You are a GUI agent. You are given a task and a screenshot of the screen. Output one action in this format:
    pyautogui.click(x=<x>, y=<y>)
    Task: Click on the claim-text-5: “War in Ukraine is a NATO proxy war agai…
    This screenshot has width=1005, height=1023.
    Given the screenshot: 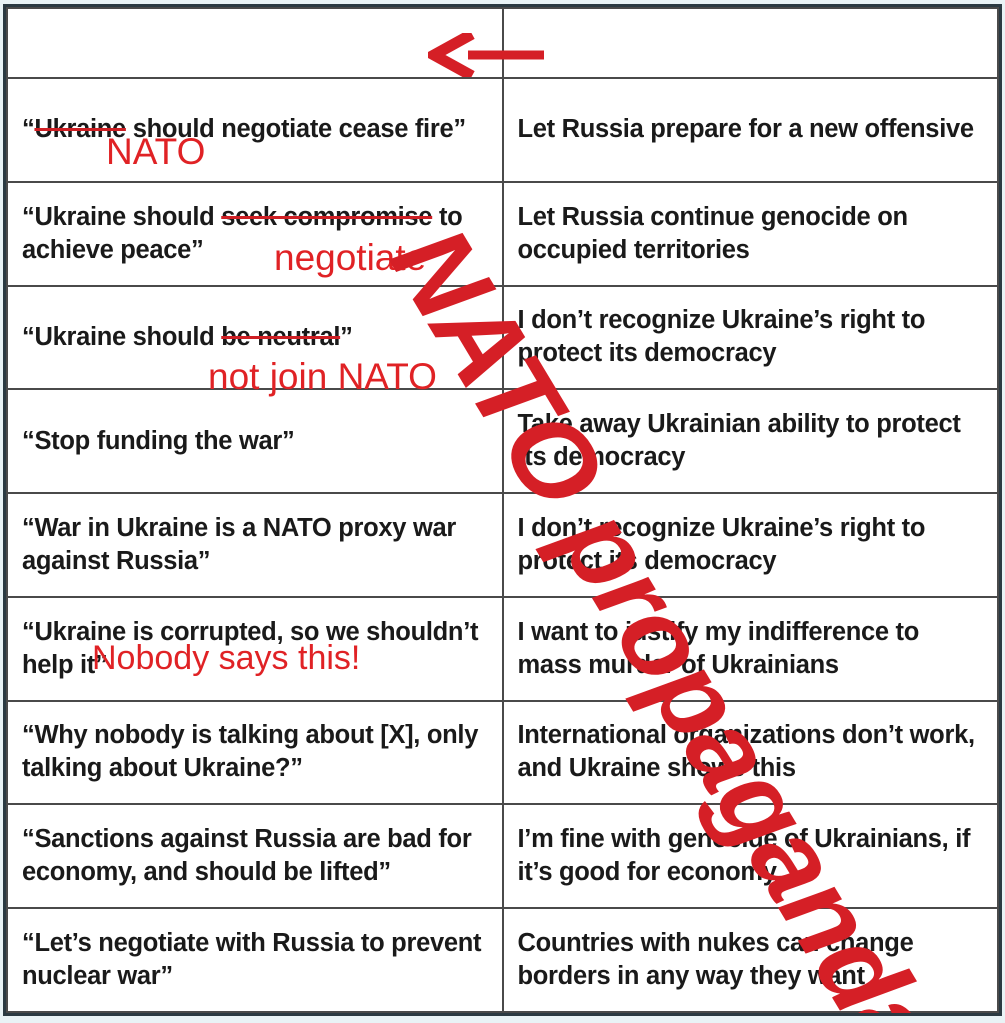 What is the action you would take?
    pyautogui.click(x=239, y=544)
    